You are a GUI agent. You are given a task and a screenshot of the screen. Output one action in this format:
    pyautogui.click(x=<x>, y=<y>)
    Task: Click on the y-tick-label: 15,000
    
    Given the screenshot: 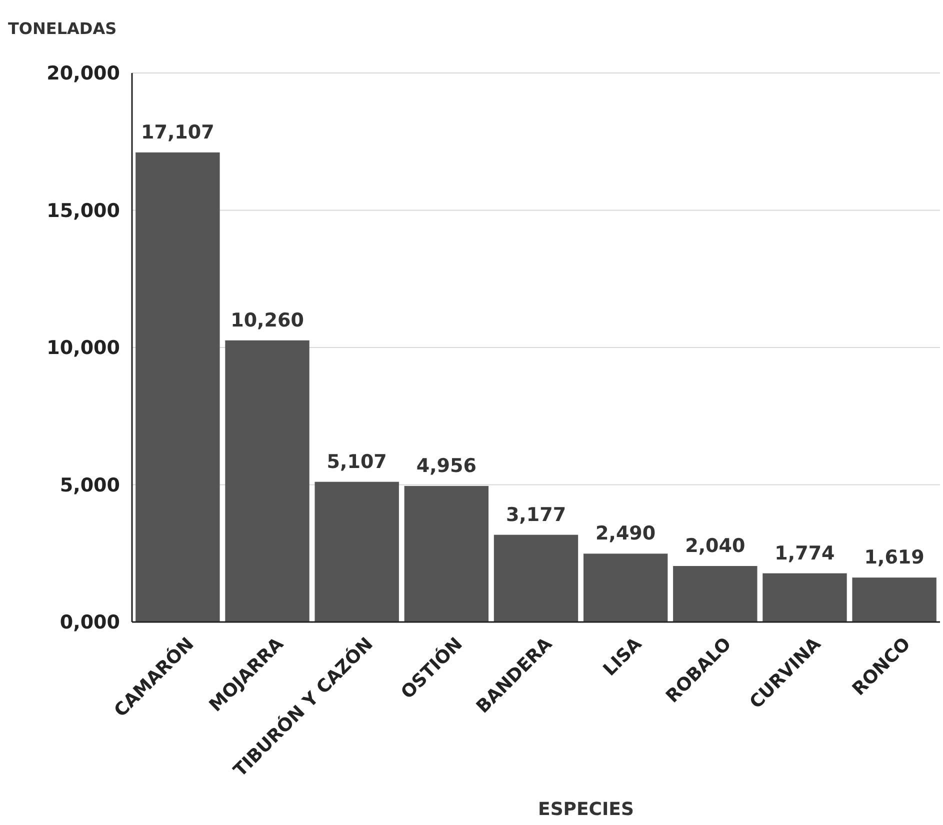 What is the action you would take?
    pyautogui.click(x=83, y=211)
    